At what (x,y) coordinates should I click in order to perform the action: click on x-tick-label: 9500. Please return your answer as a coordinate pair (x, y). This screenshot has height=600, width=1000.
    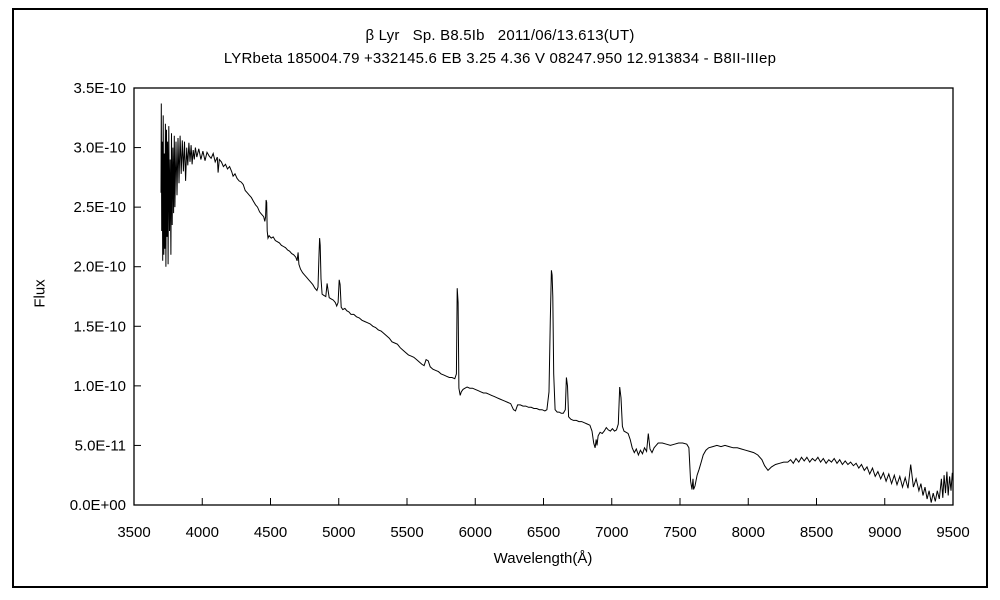
    Looking at the image, I should click on (952, 532).